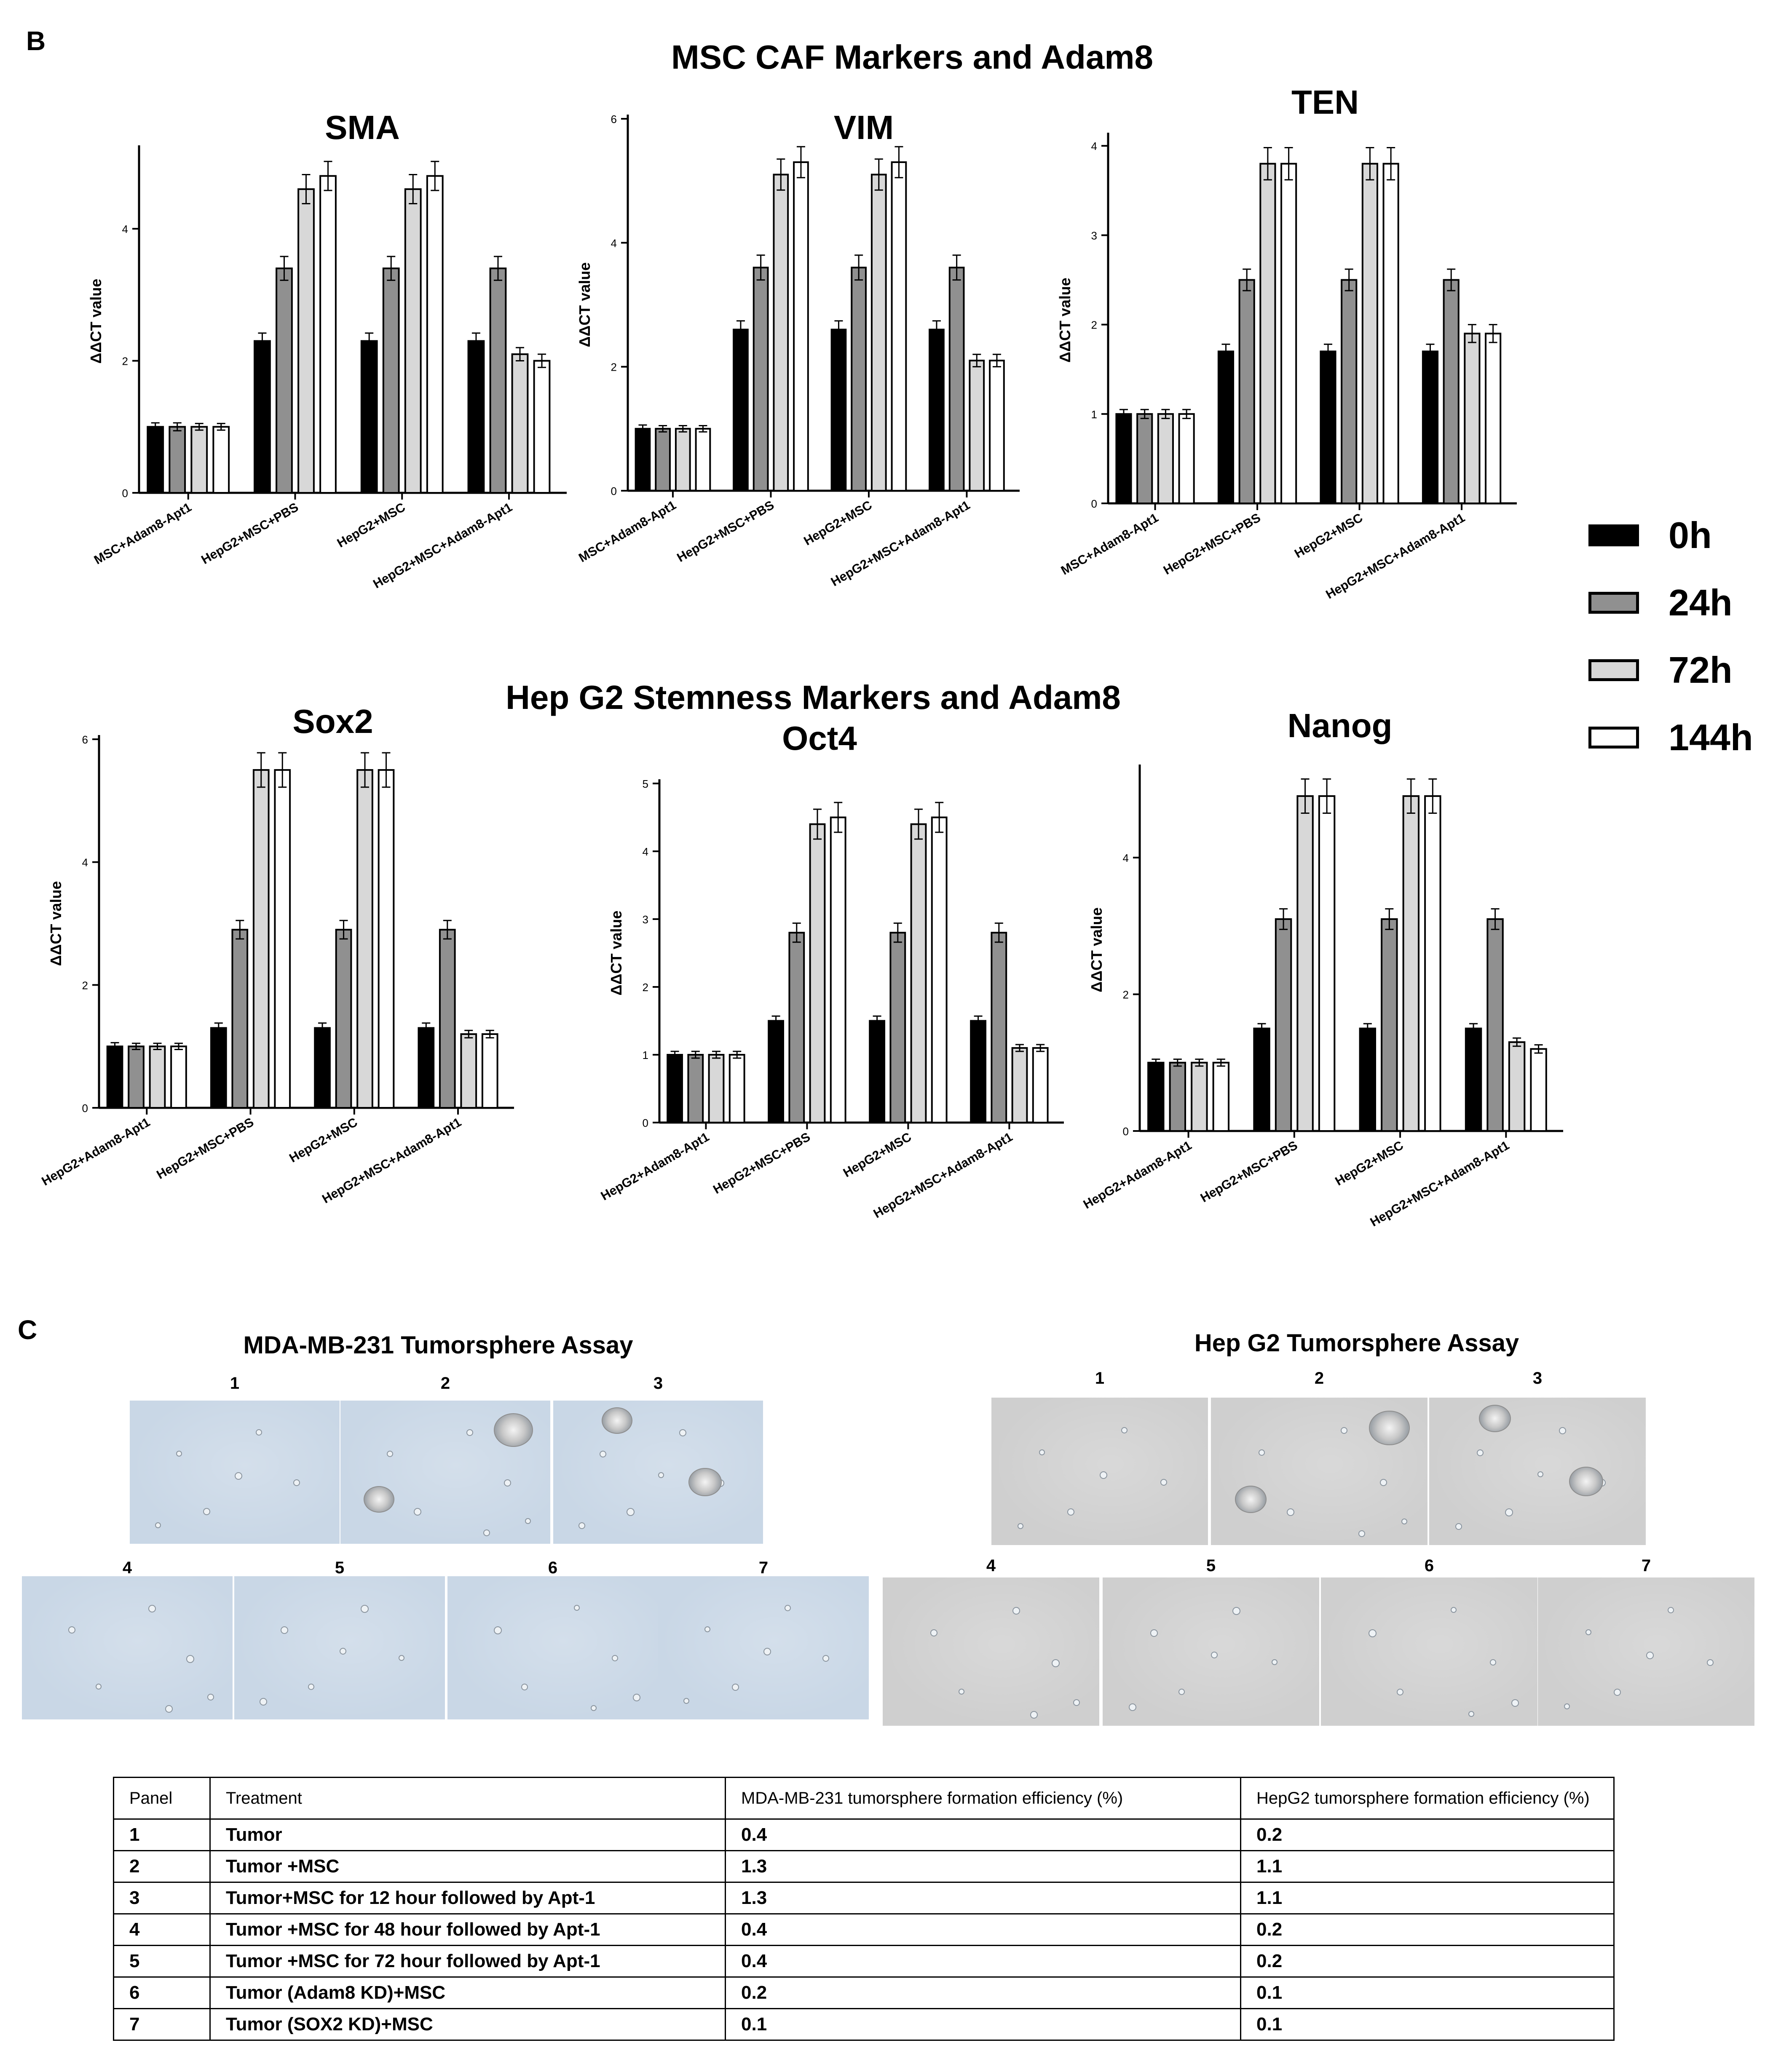 The width and height of the screenshot is (1781, 2072). I want to click on y-tick-label: 2, so click(125, 361).